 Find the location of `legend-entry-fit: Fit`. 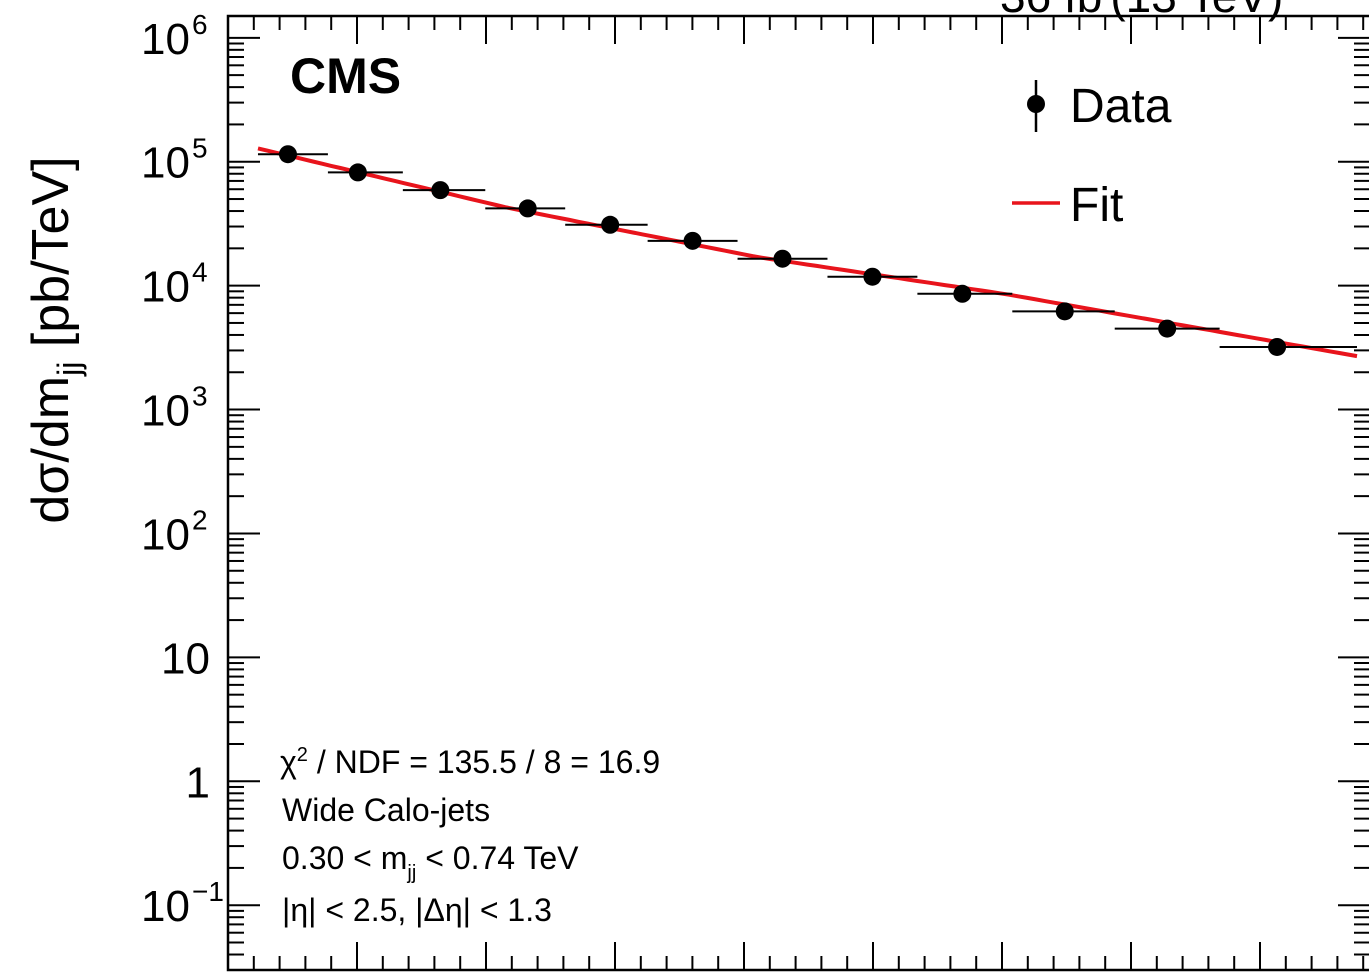

legend-entry-fit: Fit is located at coordinates (1067, 205).